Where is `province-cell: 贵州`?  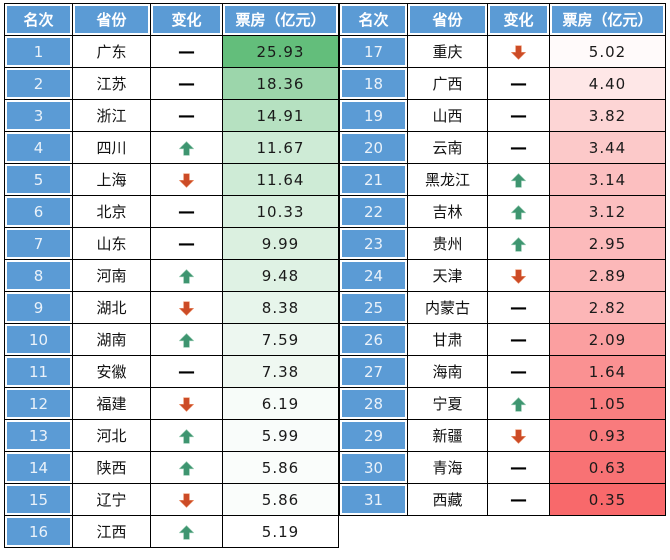
province-cell: 贵州 is located at coordinates (447, 243).